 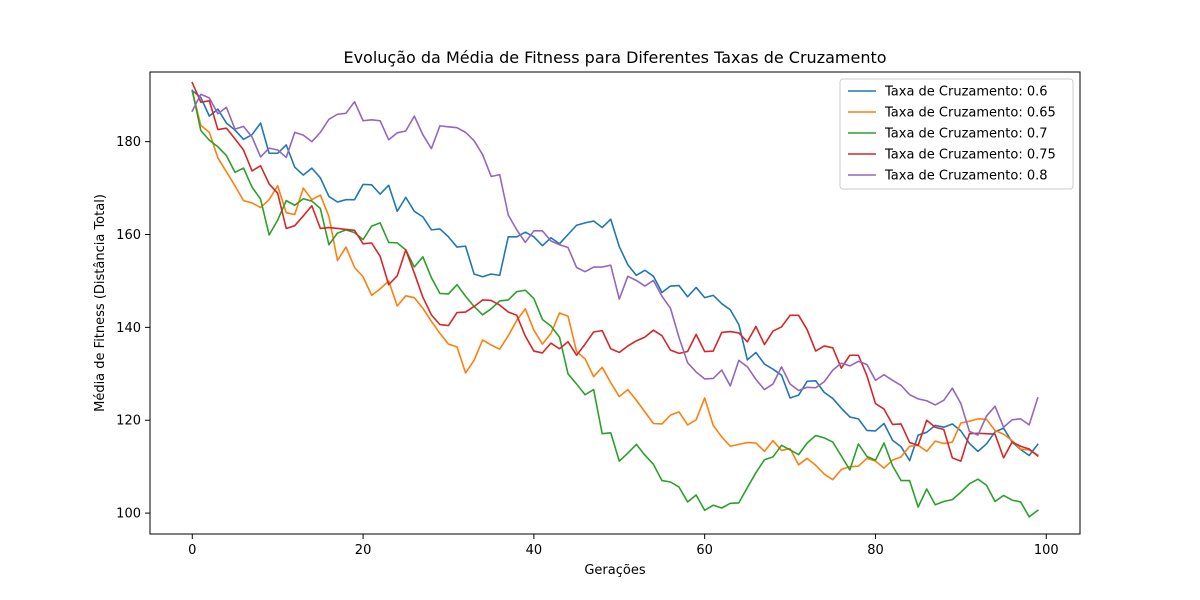 What do you see at coordinates (192, 550) in the screenshot?
I see `x-tick-label: 0` at bounding box center [192, 550].